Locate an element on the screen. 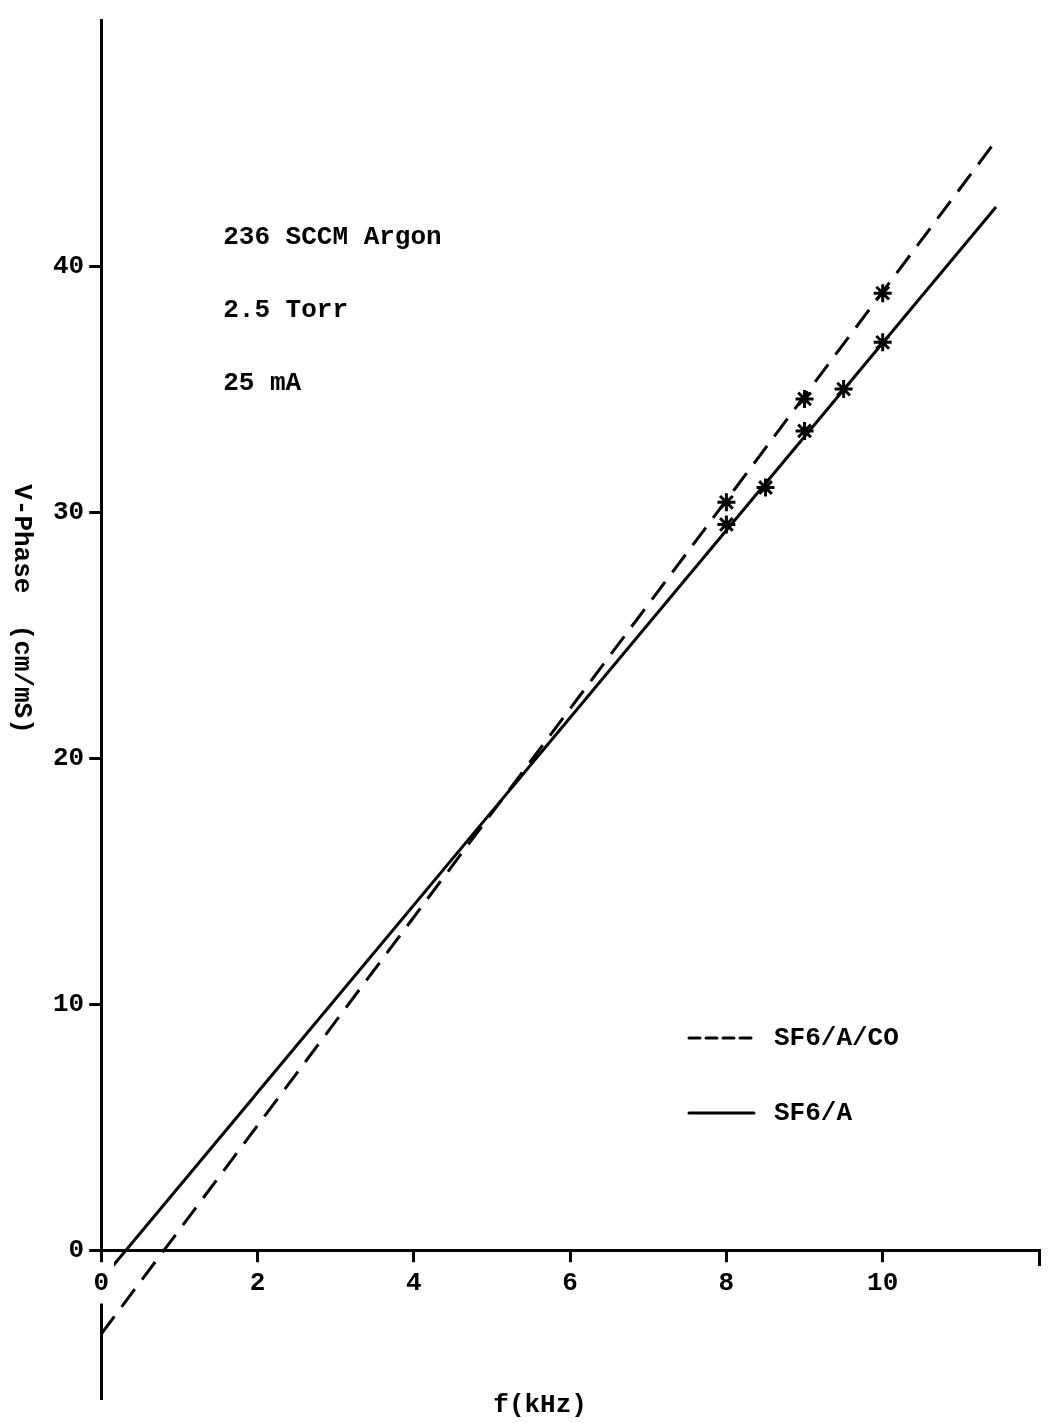 This screenshot has height=1423, width=1051. x-tick-label: 8 is located at coordinates (726, 1282).